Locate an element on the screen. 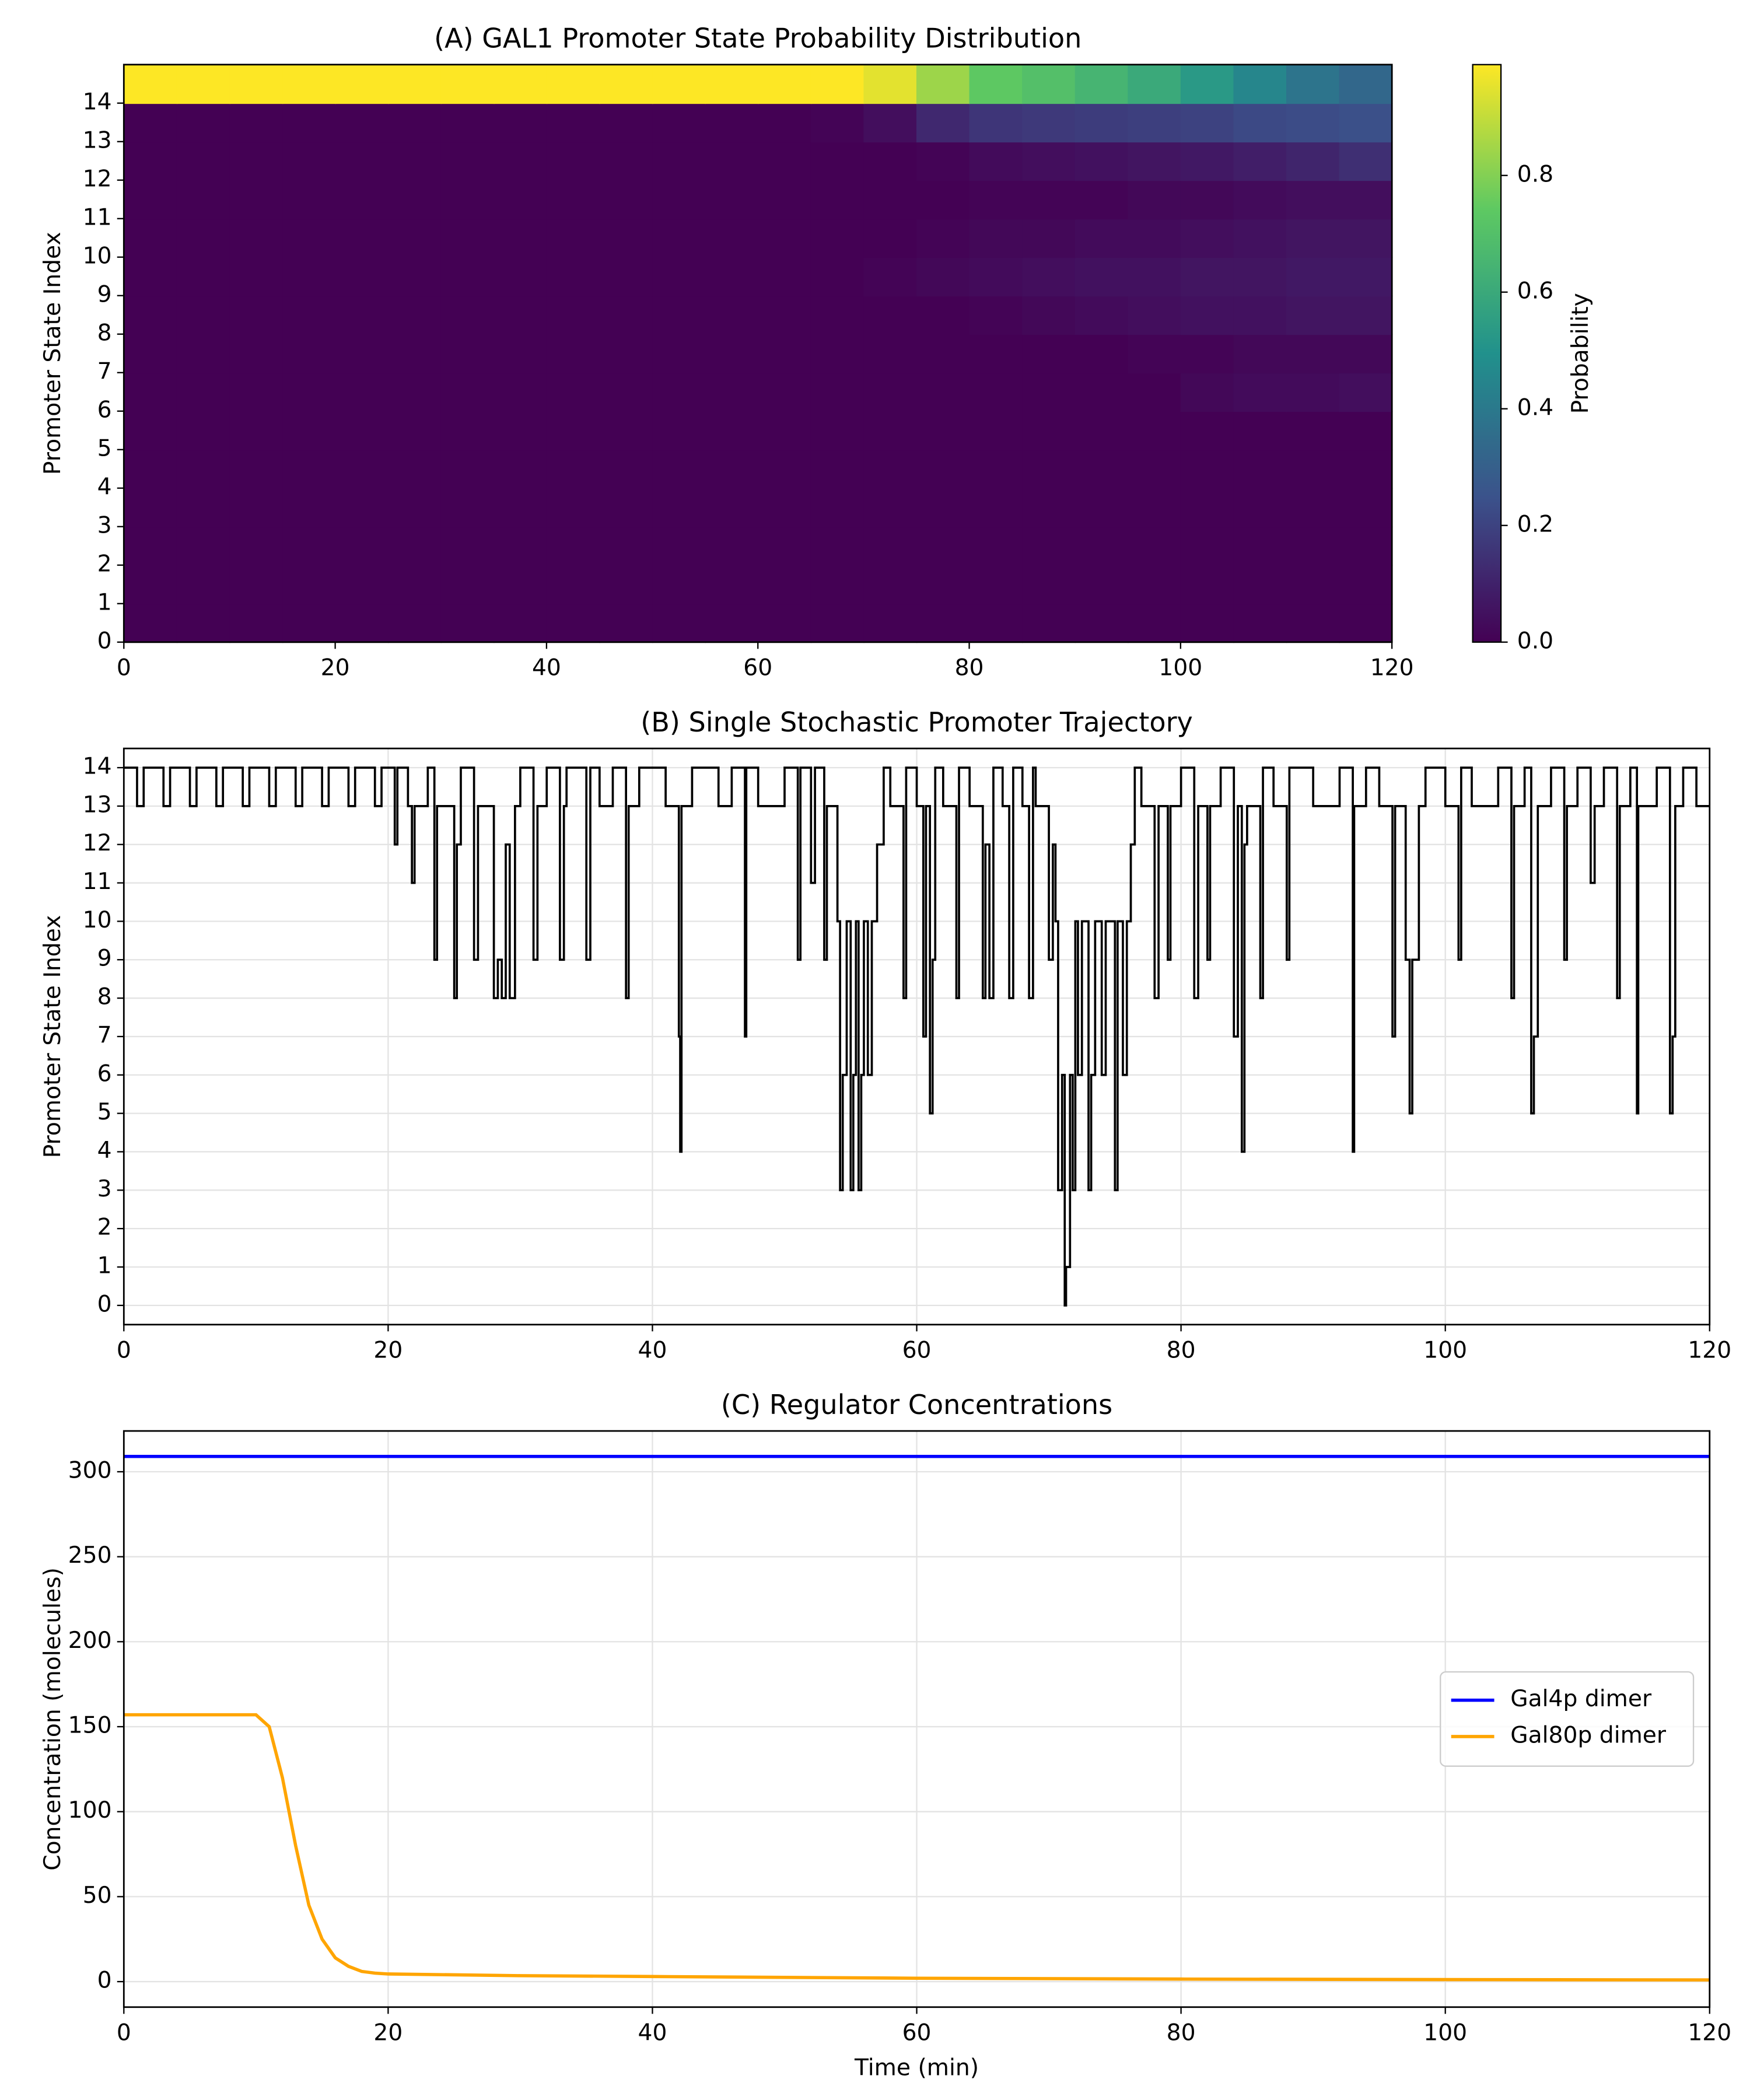 The image size is (1750, 2100). colorbar-tick-label: 0.6 is located at coordinates (1535, 291).